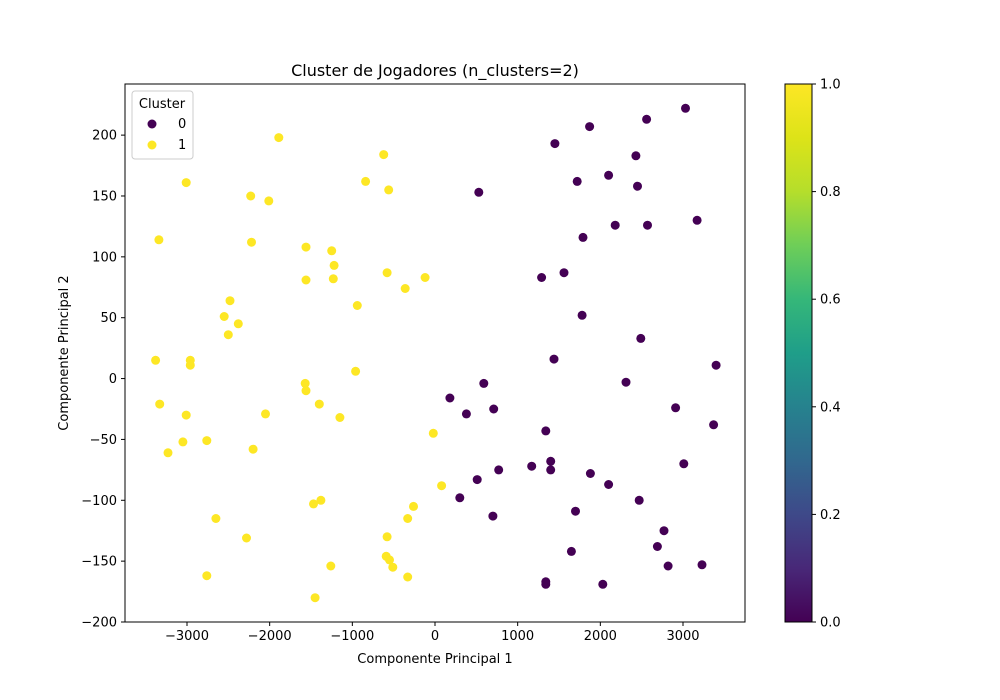 Image resolution: width=1000 pixels, height=700 pixels. What do you see at coordinates (162, 104) in the screenshot?
I see `legend-title: Cluster` at bounding box center [162, 104].